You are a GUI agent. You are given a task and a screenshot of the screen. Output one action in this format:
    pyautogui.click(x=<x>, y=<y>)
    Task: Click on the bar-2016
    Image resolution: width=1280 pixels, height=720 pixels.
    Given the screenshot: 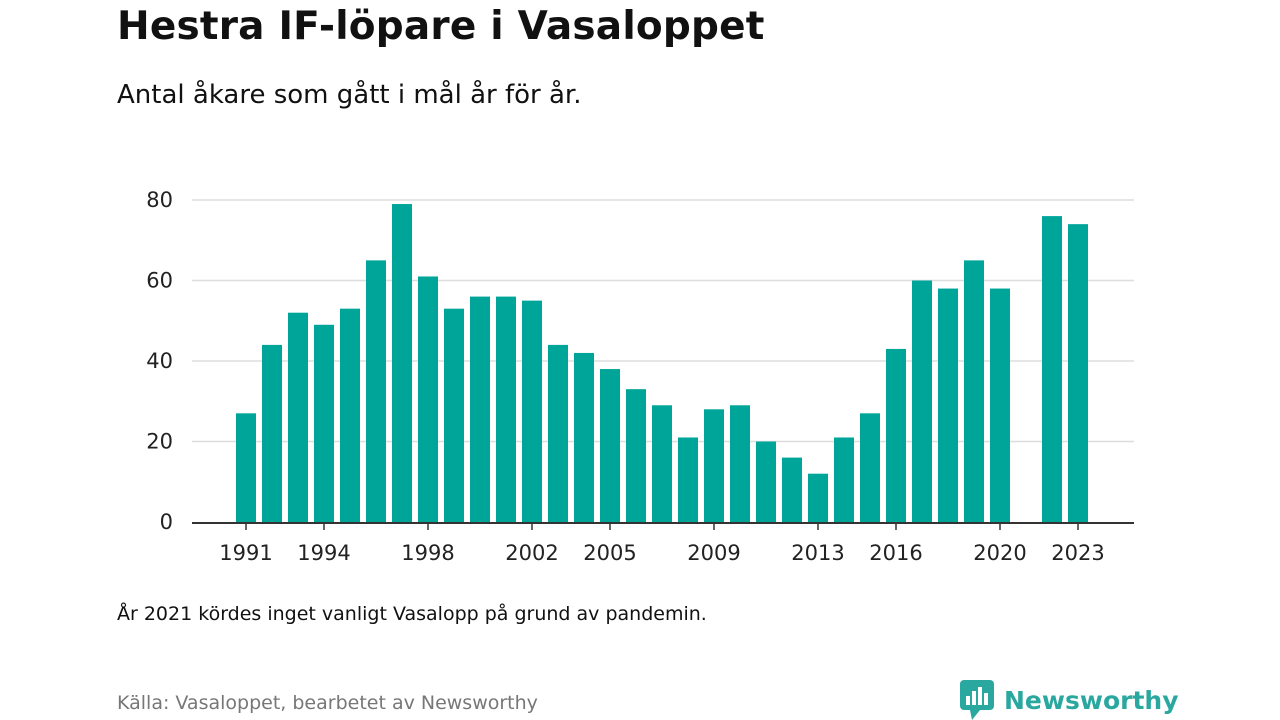 What is the action you would take?
    pyautogui.click(x=896, y=435)
    